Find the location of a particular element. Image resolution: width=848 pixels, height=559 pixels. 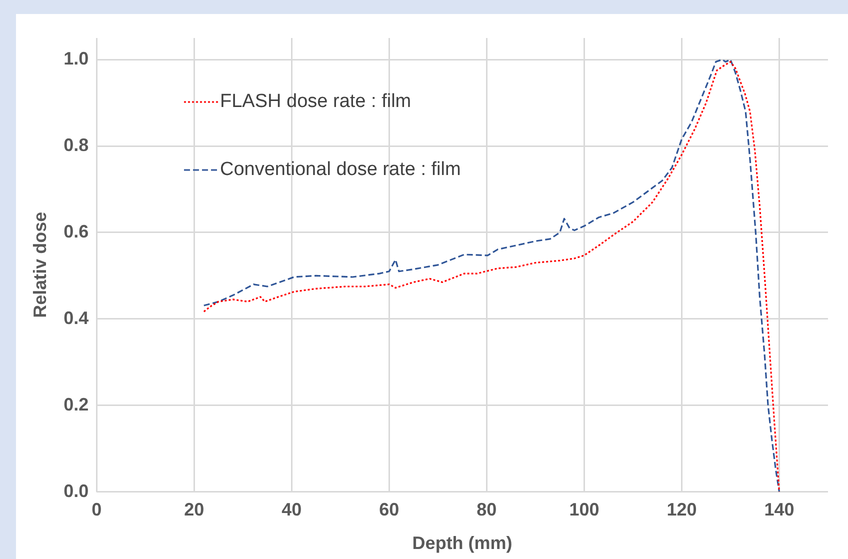

y-axis-title: Relativ dose is located at coordinates (40, 265).